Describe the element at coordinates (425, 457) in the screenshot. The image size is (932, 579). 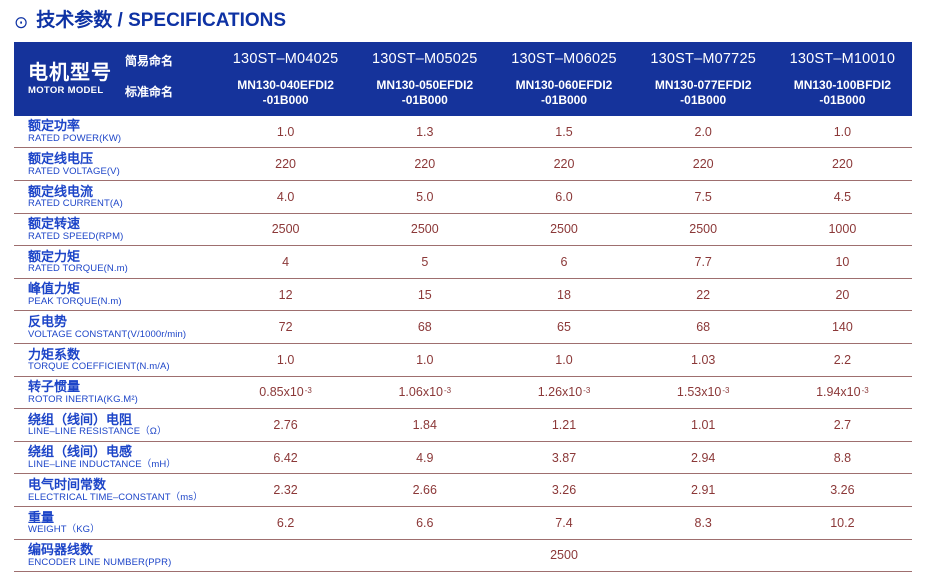
I see `spec-value-cell: 4.9` at that location.